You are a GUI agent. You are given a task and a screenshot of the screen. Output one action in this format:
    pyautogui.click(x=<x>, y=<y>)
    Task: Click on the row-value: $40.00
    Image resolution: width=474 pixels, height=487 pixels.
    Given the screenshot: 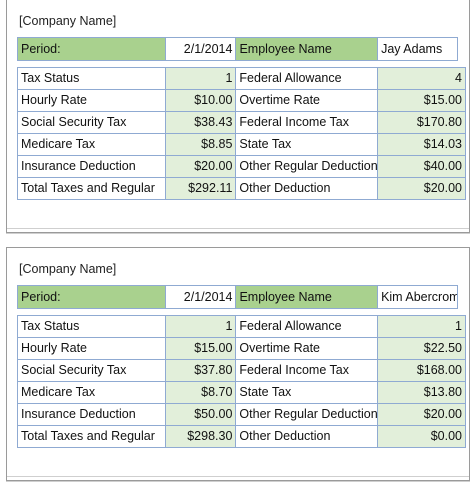 What is the action you would take?
    pyautogui.click(x=421, y=166)
    